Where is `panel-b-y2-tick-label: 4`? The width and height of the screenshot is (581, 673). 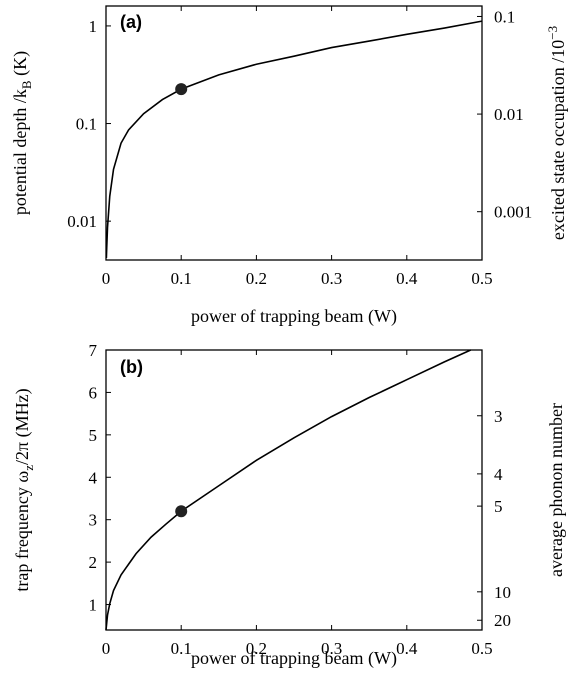 panel-b-y2-tick-label: 4 is located at coordinates (498, 474).